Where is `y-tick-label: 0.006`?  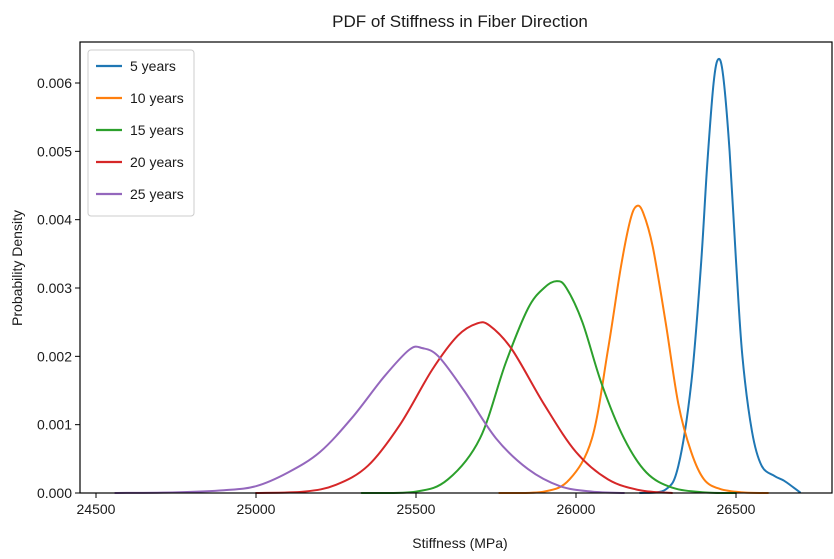 y-tick-label: 0.006 is located at coordinates (54, 83).